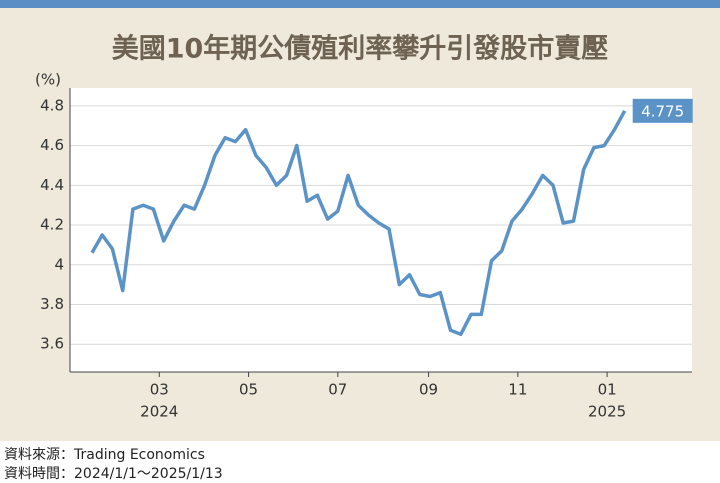 This screenshot has width=720, height=483. What do you see at coordinates (337, 390) in the screenshot?
I see `x-tick-label: 07` at bounding box center [337, 390].